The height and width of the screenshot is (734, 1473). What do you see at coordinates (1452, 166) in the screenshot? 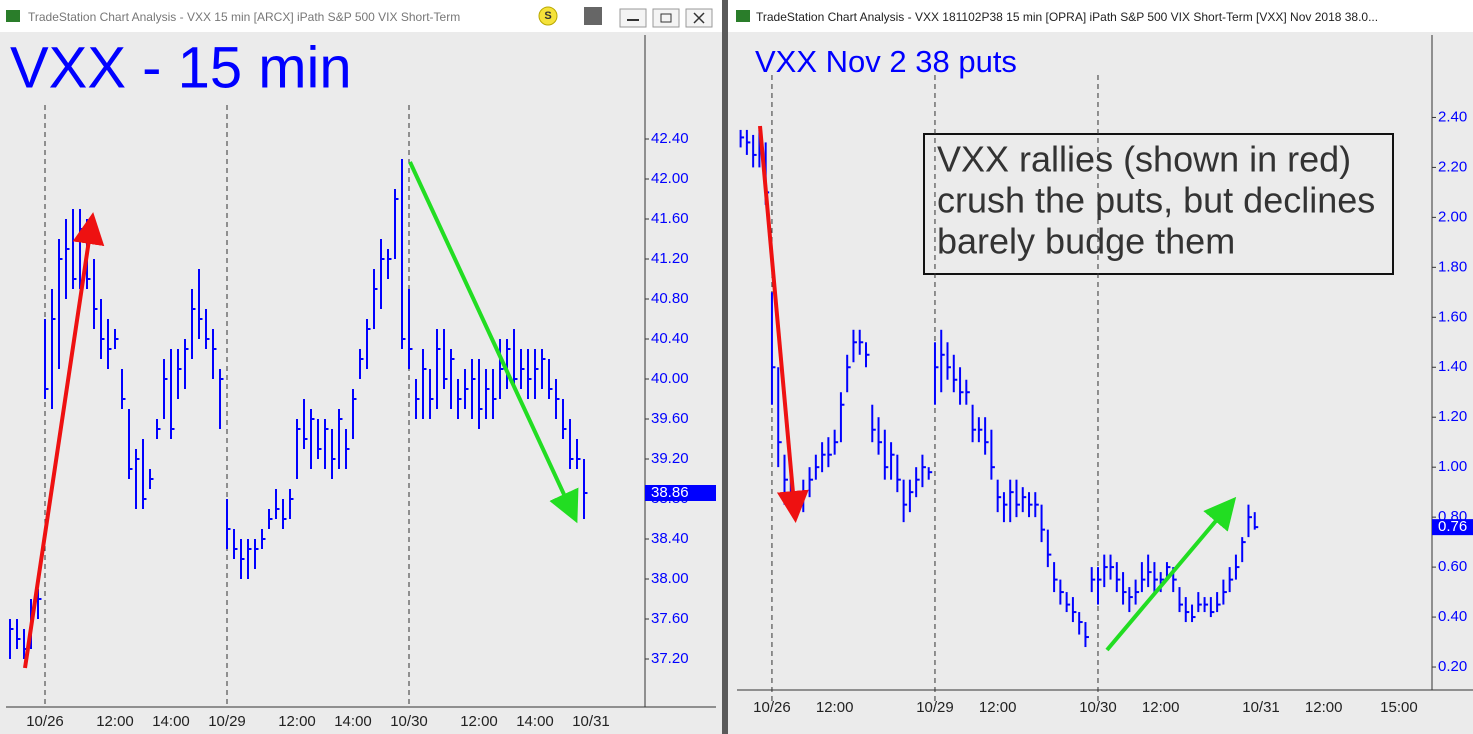
I see `y-tick-label: 2.20` at bounding box center [1452, 166].